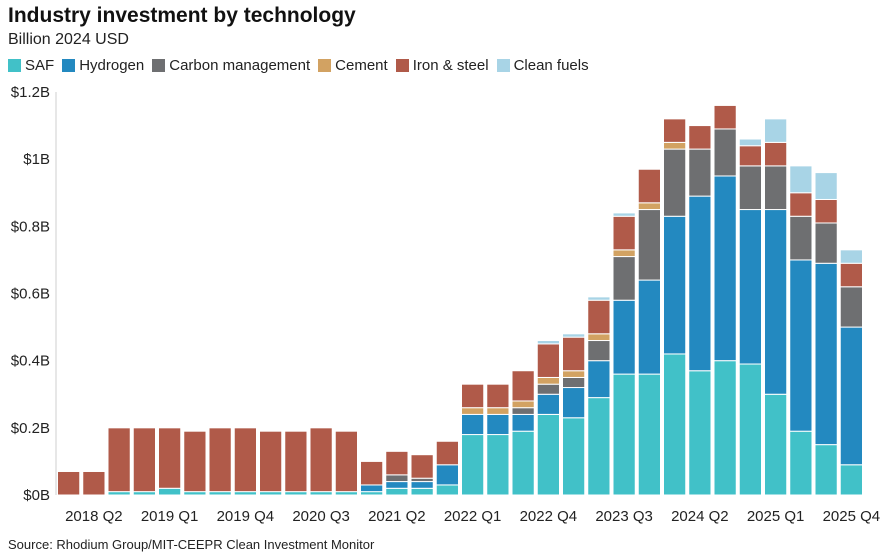  I want to click on y-tick-label: $0B, so click(36, 495).